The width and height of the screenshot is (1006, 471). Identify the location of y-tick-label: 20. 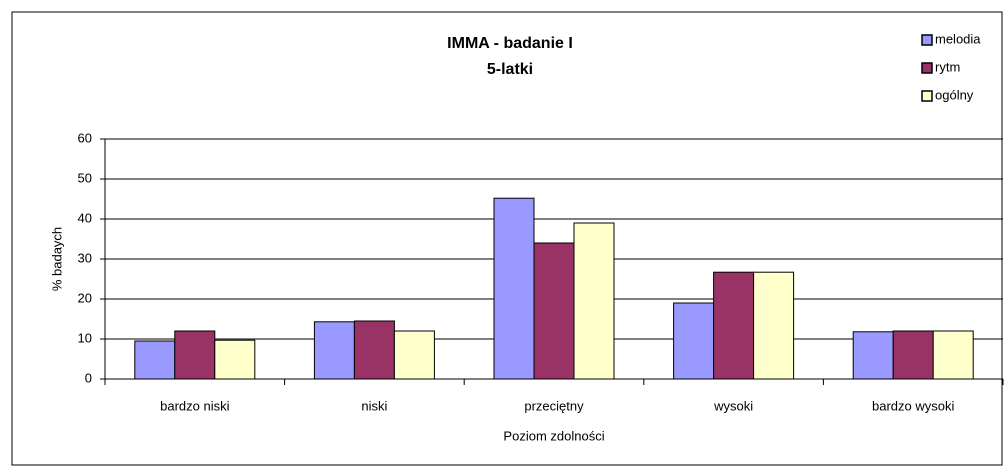
(85, 297).